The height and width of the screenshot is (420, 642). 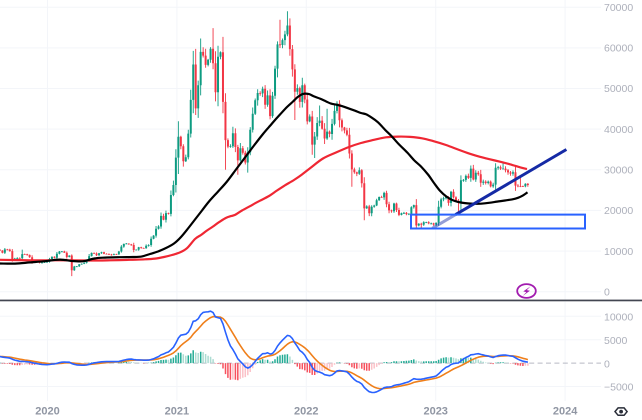 What do you see at coordinates (616, 341) in the screenshot?
I see `svg-text: 5000` at bounding box center [616, 341].